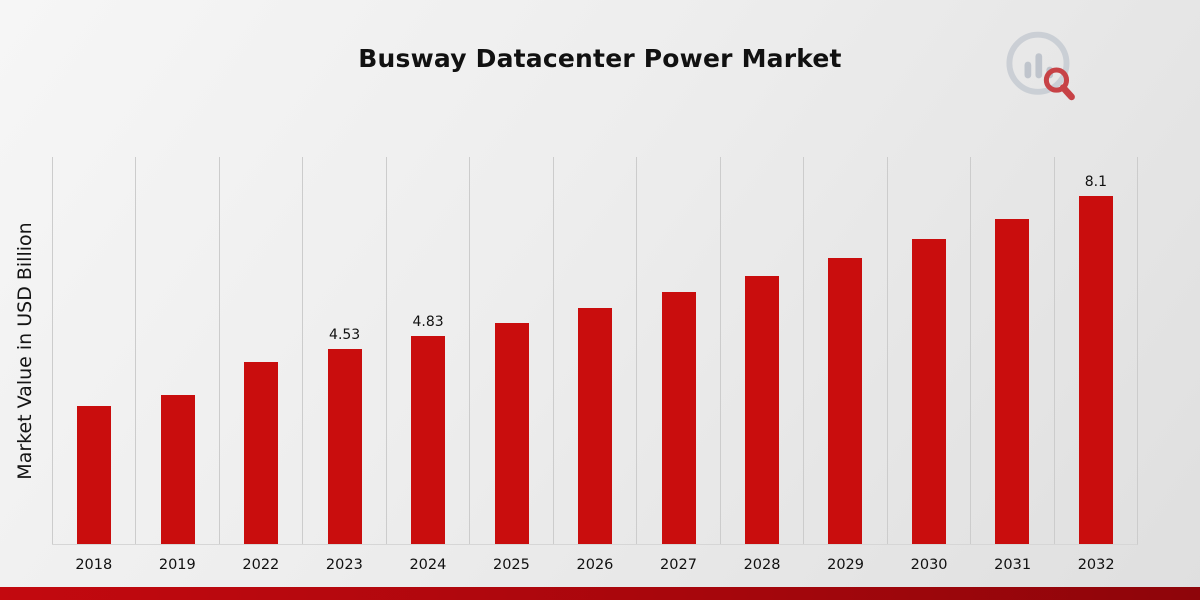 The height and width of the screenshot is (600, 1200). What do you see at coordinates (678, 565) in the screenshot?
I see `x-tick-2027: 2027` at bounding box center [678, 565].